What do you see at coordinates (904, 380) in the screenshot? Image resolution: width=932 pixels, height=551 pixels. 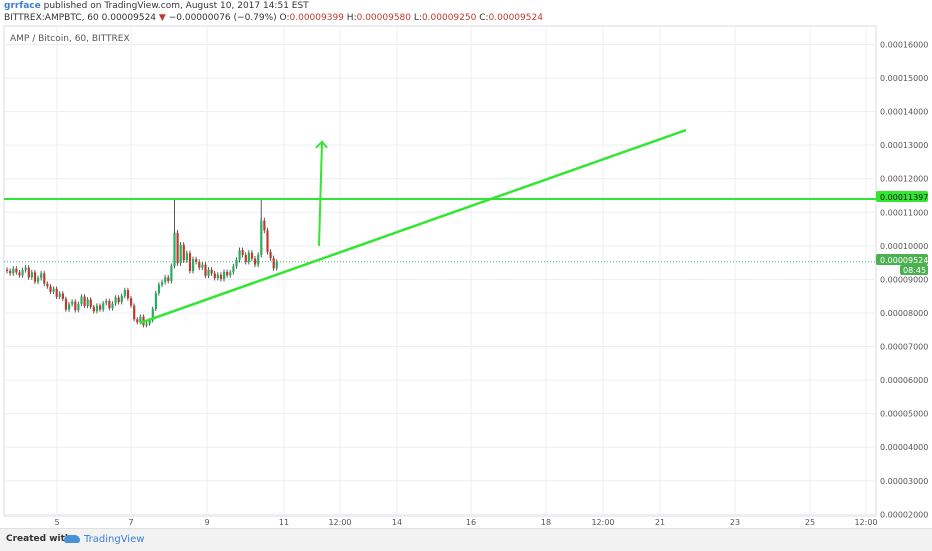 I see `y-tick-label: 0.00006000` at bounding box center [904, 380].